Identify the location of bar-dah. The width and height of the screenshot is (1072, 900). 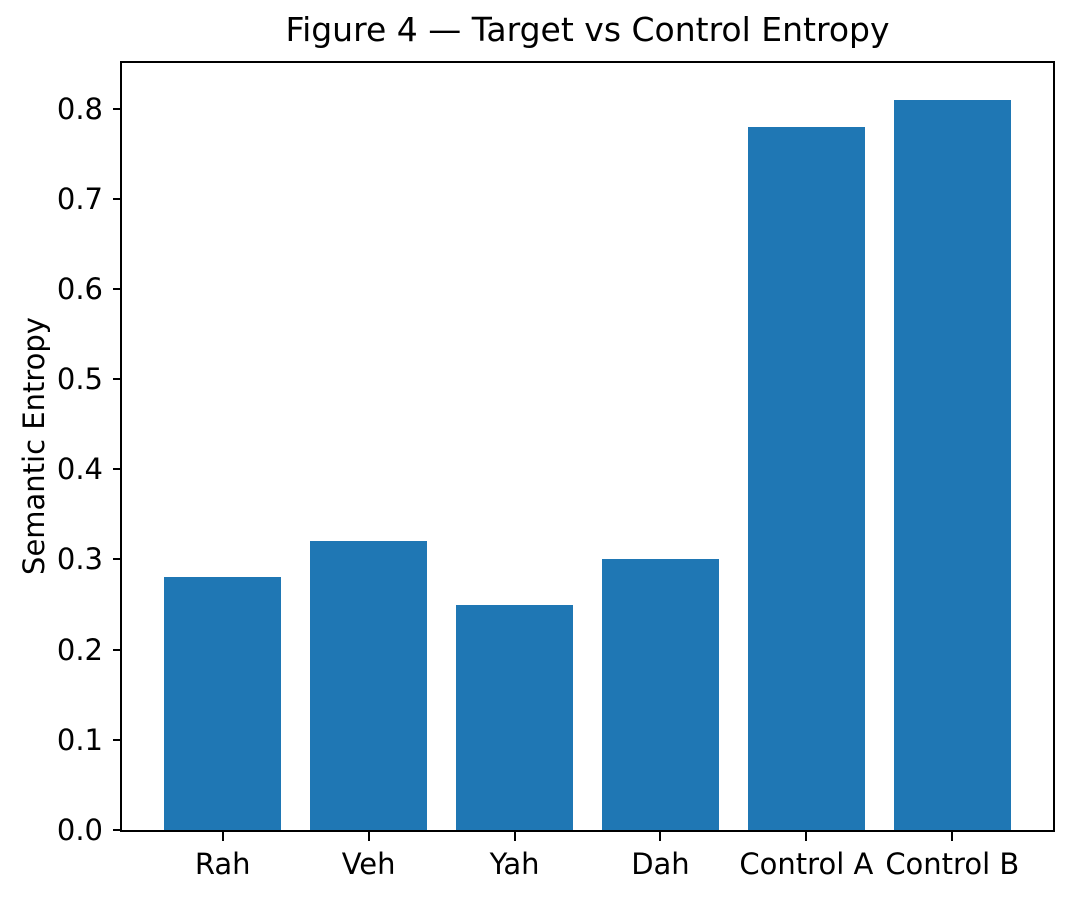
(660, 694).